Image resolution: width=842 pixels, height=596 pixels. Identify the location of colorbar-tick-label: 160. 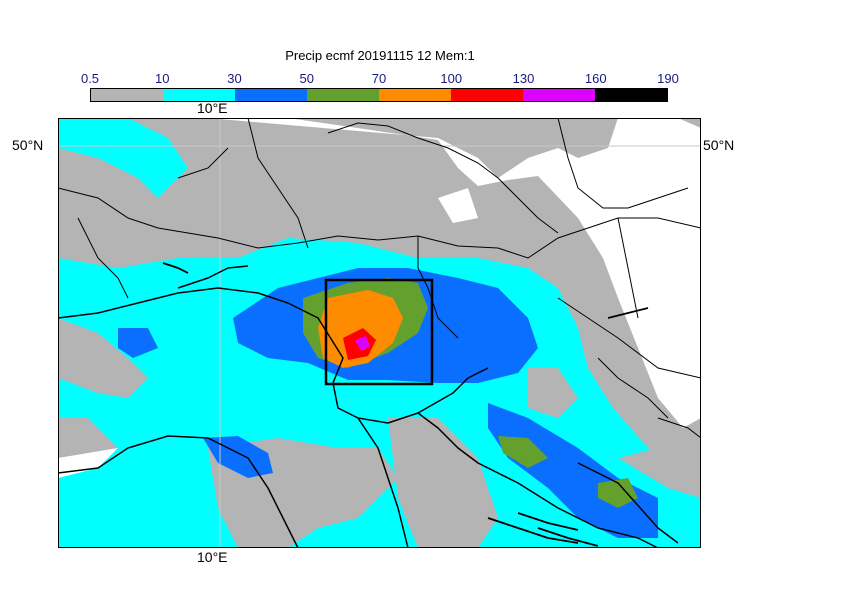
(595, 78).